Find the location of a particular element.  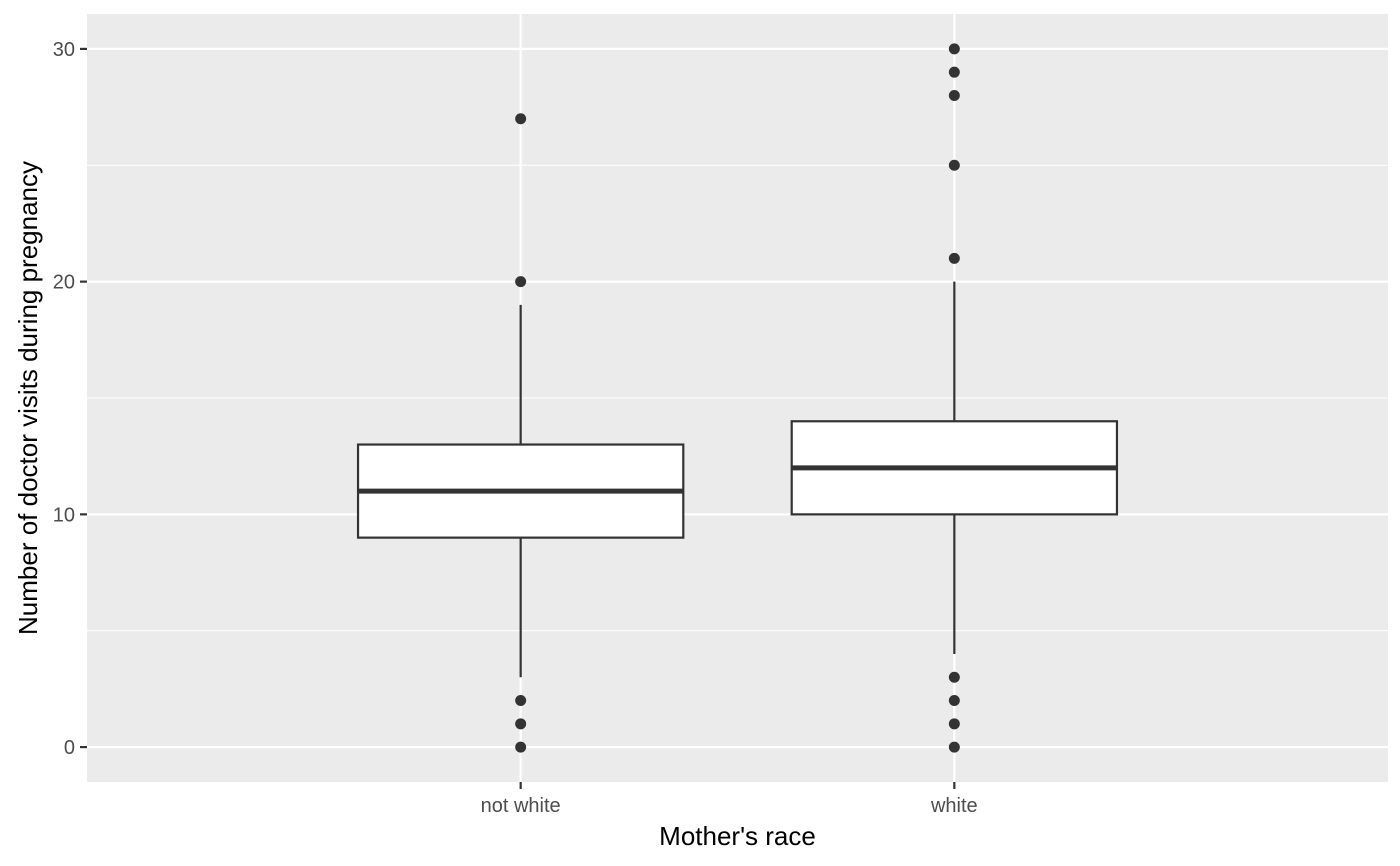

x-tick-label: white is located at coordinates (954, 806).